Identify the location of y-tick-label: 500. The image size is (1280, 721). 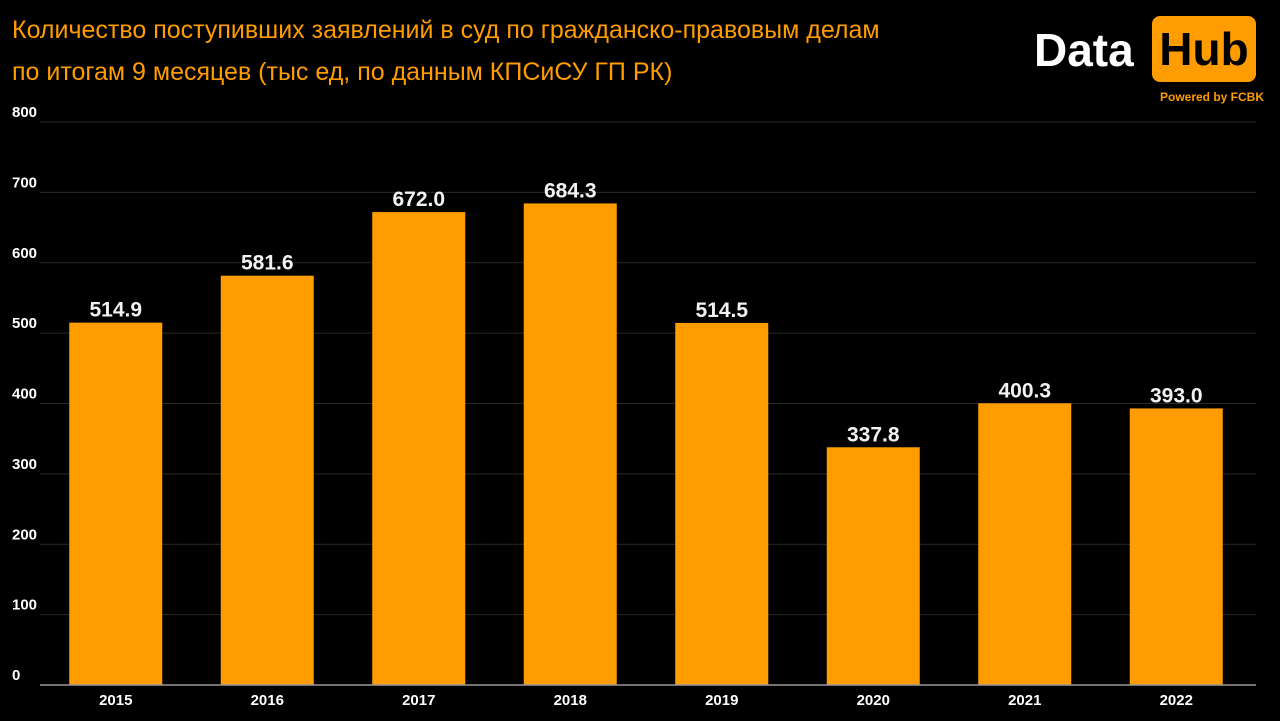
(24, 323).